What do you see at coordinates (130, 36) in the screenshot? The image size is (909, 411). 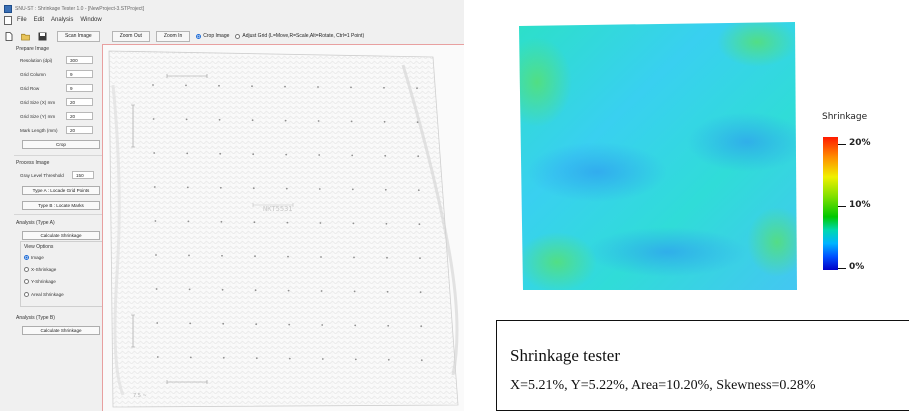 I see `zoom-out-button: Zoom Out` at bounding box center [130, 36].